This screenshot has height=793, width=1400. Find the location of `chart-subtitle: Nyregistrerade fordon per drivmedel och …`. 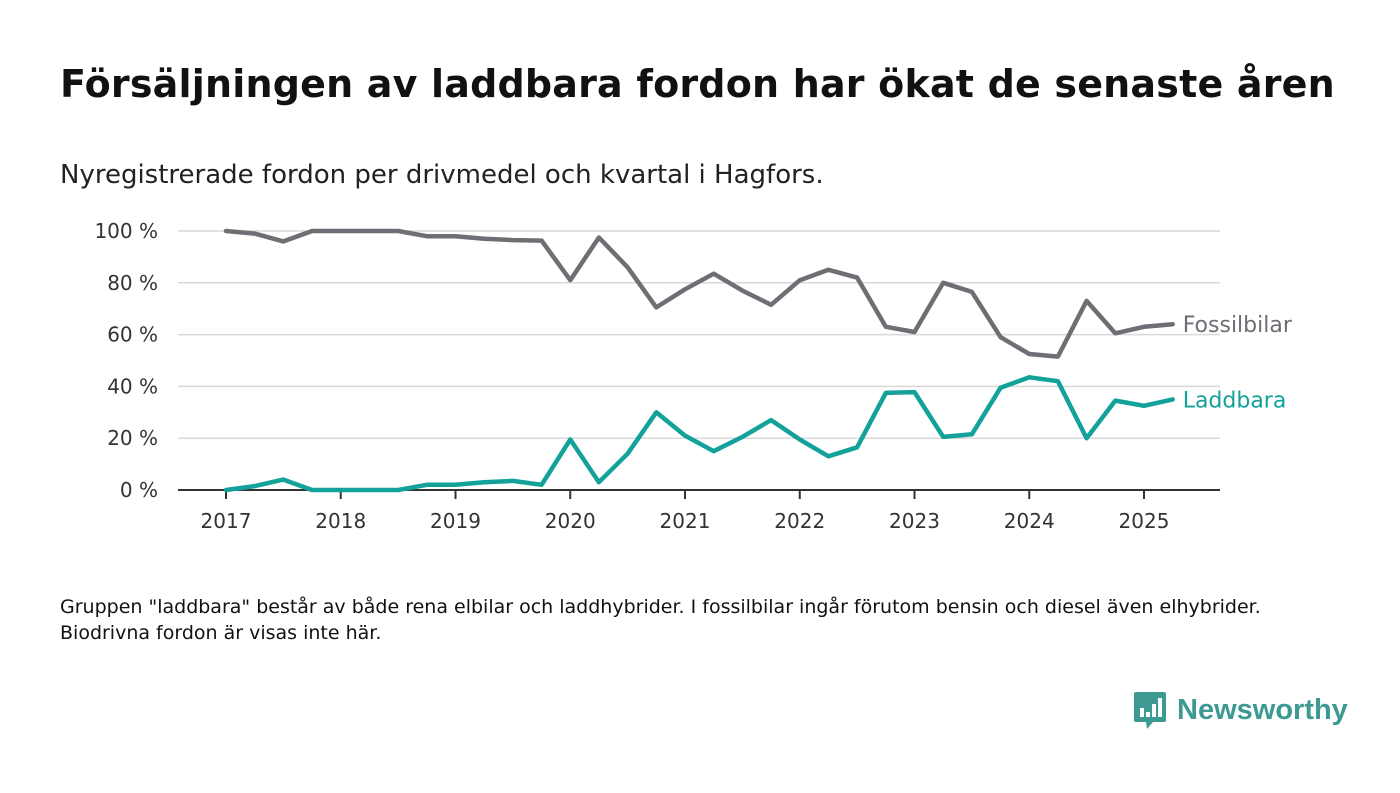

chart-subtitle: Nyregistrerade fordon per drivmedel och … is located at coordinates (442, 175).